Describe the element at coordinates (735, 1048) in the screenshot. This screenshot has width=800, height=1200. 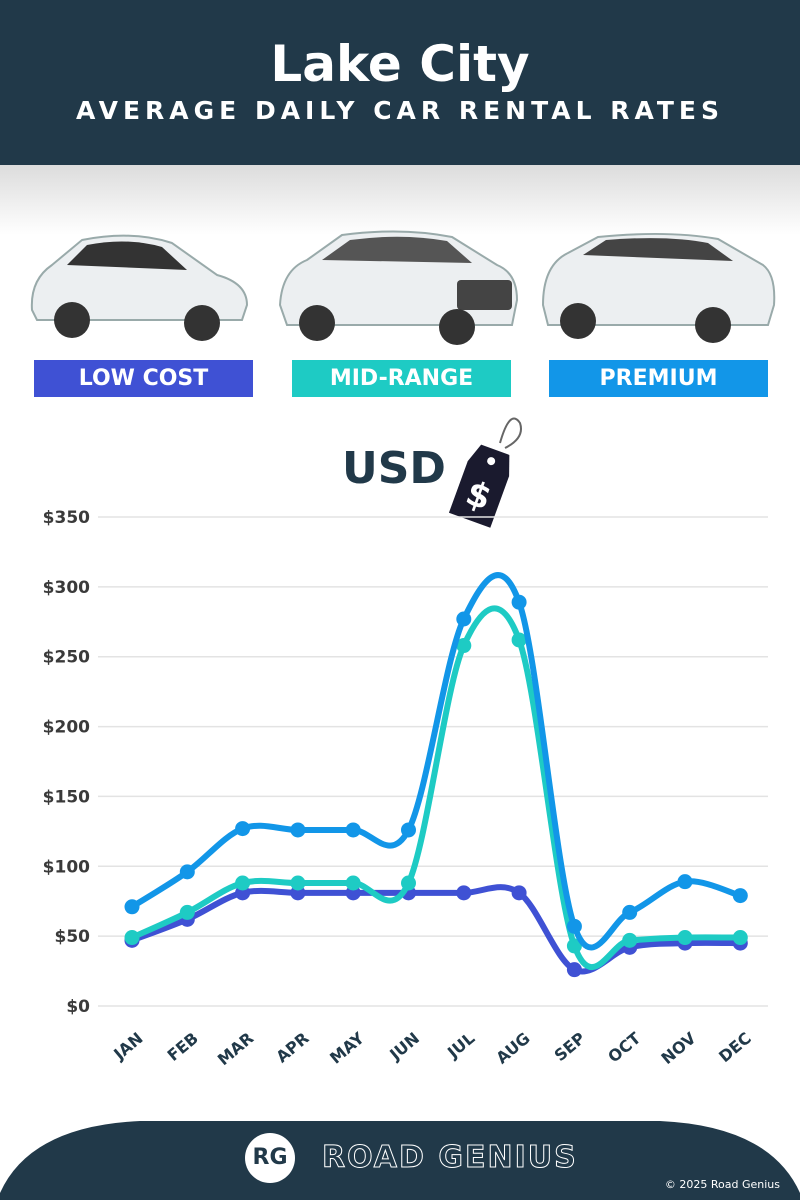
I see `x-tick-label: DEC` at that location.